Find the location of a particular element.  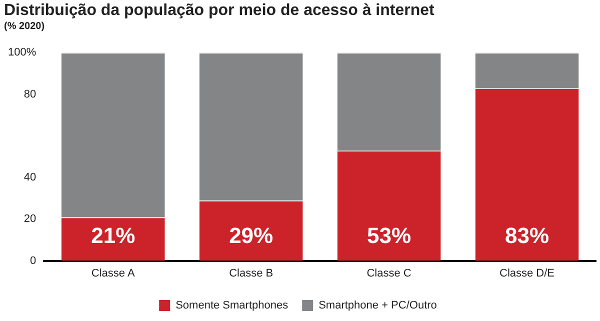

data-label: 83% is located at coordinates (527, 235).